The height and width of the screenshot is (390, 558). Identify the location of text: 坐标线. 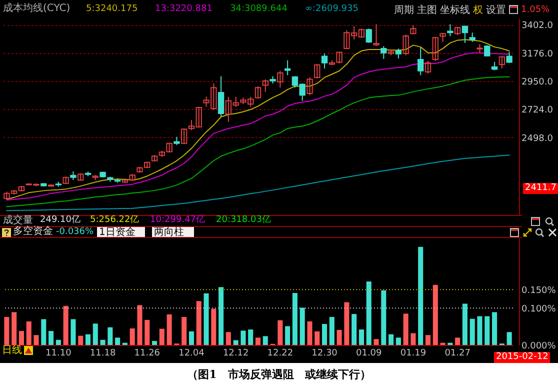
(455, 10).